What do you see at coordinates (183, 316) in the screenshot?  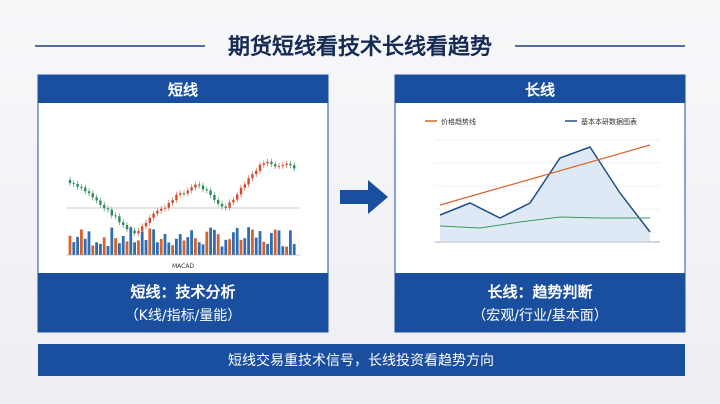 I see `panel-subheading: （K线/指标/量能）` at bounding box center [183, 316].